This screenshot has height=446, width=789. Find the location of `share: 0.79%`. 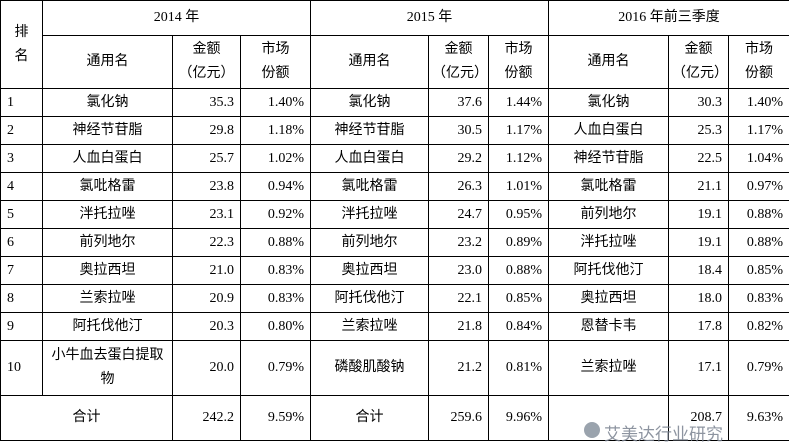

share: 0.79% is located at coordinates (275, 368).